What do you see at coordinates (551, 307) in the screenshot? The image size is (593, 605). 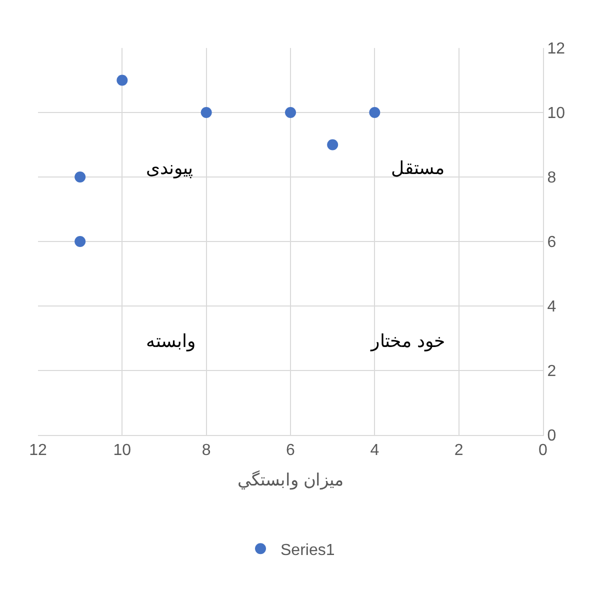 I see `y-tick-label: 4` at bounding box center [551, 307].